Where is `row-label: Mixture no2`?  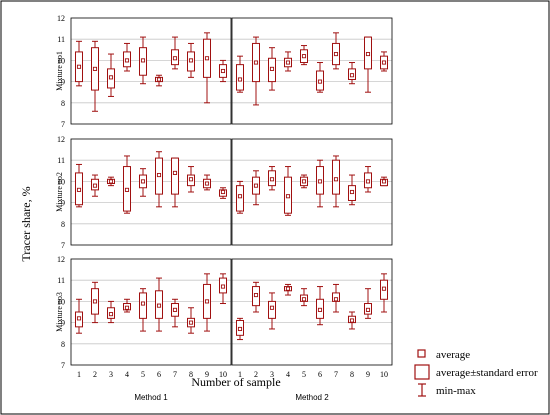 row-label: Mixture no2 is located at coordinates (59, 192).